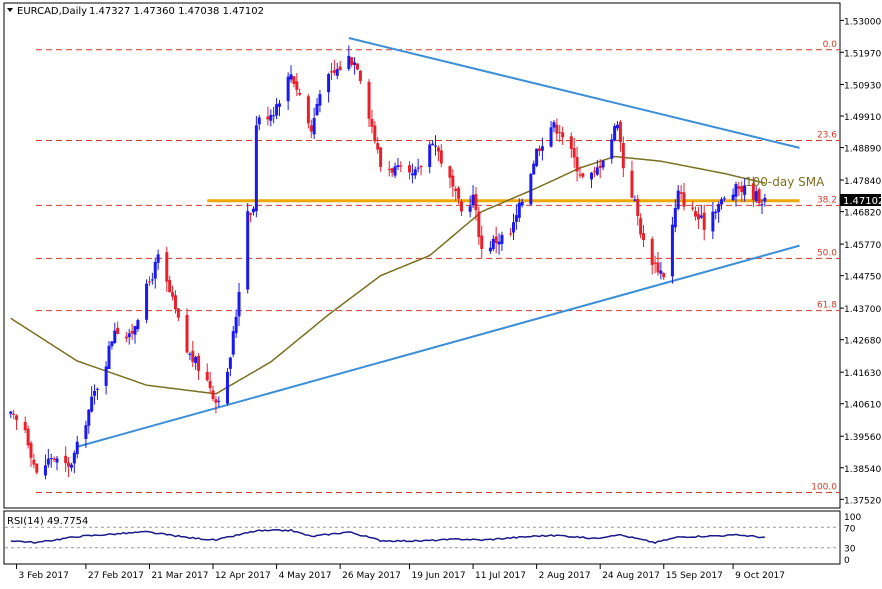 Image resolution: width=882 pixels, height=589 pixels. I want to click on rsi-panel-frame, so click(422, 537).